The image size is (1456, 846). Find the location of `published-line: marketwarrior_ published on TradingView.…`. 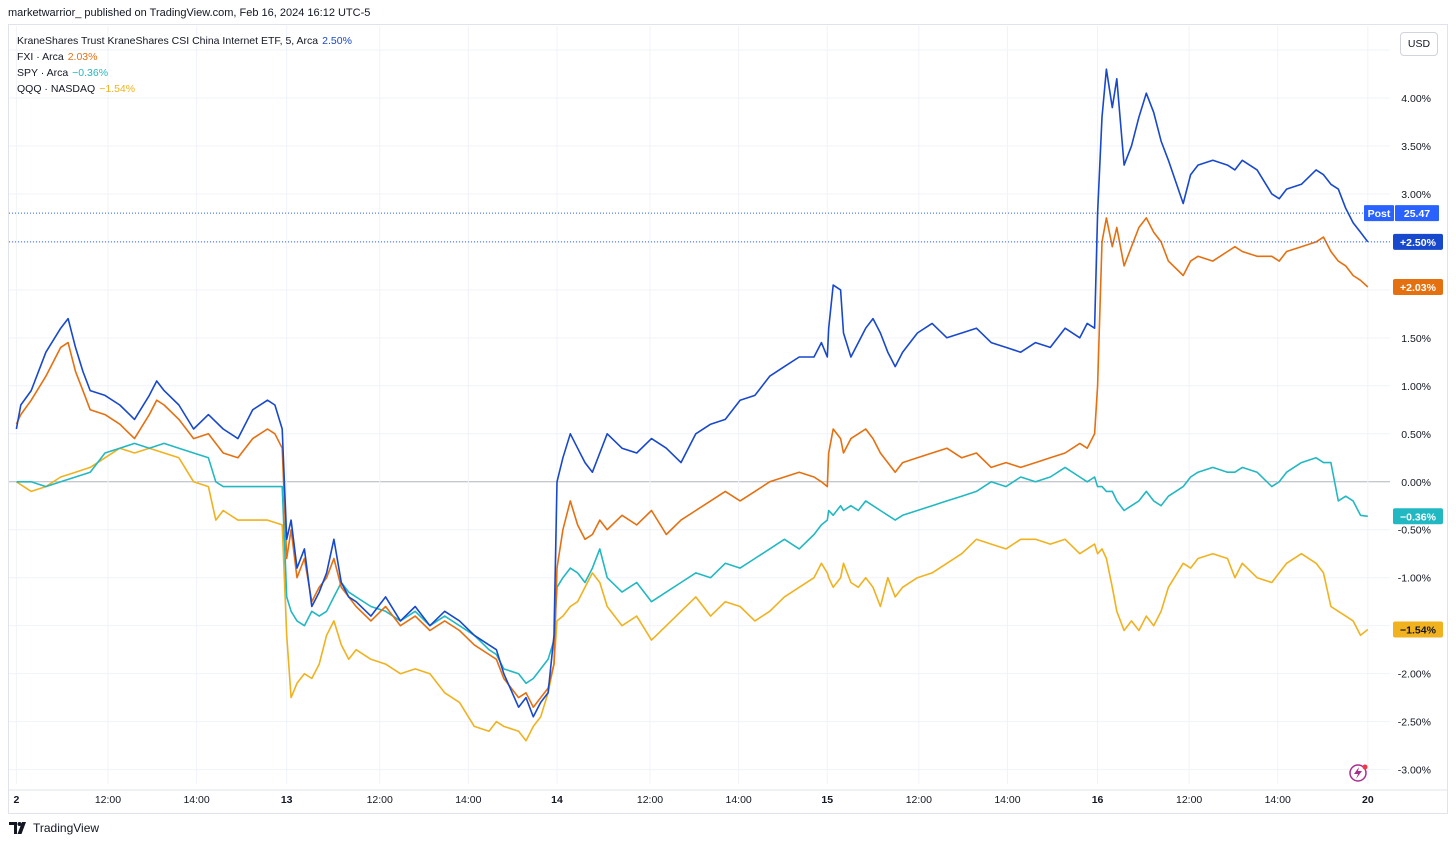

published-line: marketwarrior_ published on TradingView.… is located at coordinates (189, 13).